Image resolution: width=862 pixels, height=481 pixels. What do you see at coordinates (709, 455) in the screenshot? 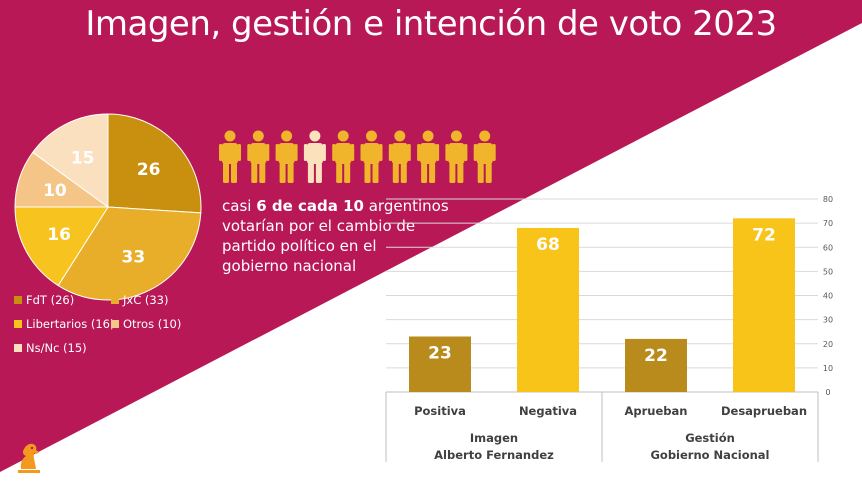
I see `group-label-line2: Gobierno Nacional` at bounding box center [709, 455].